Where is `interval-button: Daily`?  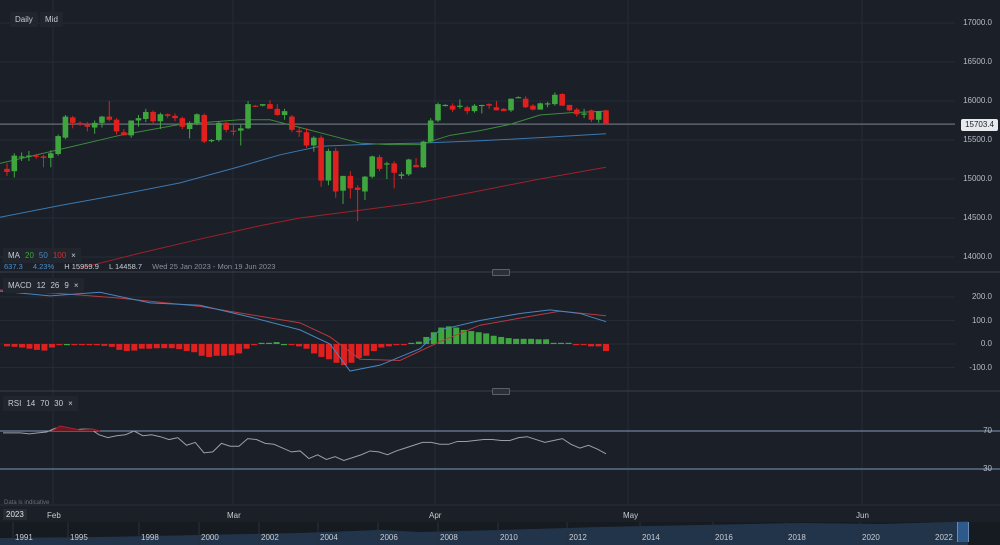
interval-button: Daily is located at coordinates (24, 19).